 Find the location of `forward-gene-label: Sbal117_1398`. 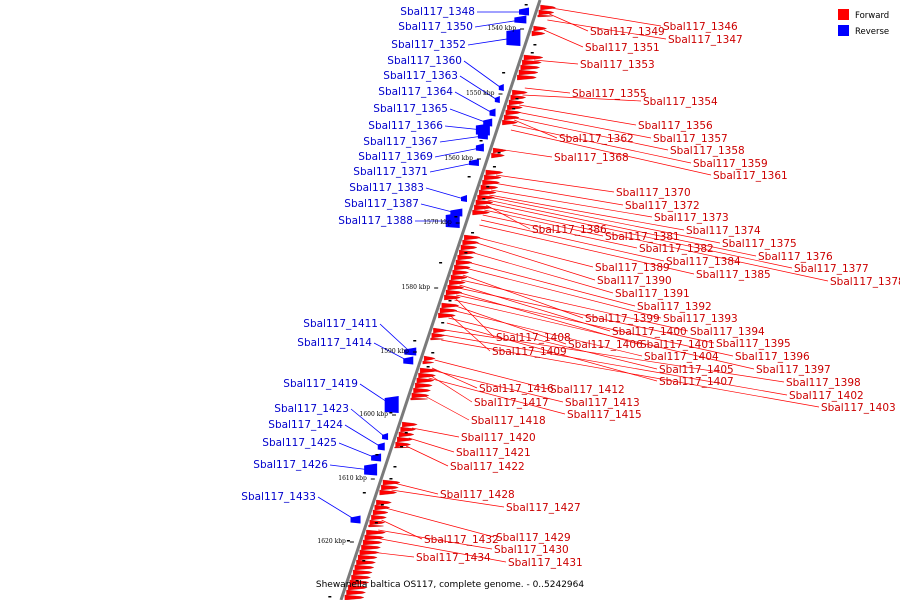

forward-gene-label: Sbal117_1398 is located at coordinates (823, 383).